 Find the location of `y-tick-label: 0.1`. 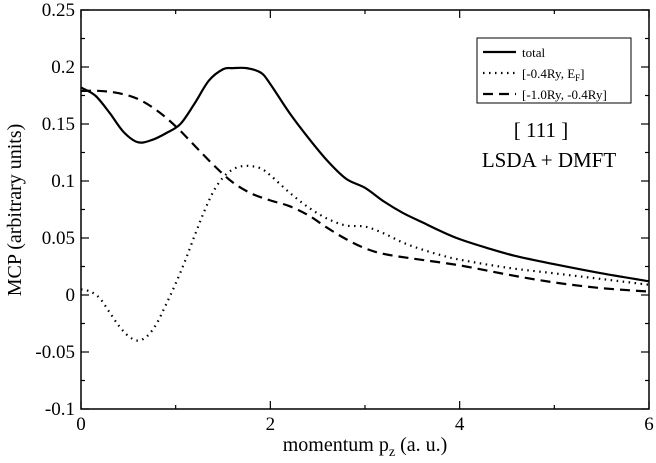

y-tick-label: 0.1 is located at coordinates (63, 181).